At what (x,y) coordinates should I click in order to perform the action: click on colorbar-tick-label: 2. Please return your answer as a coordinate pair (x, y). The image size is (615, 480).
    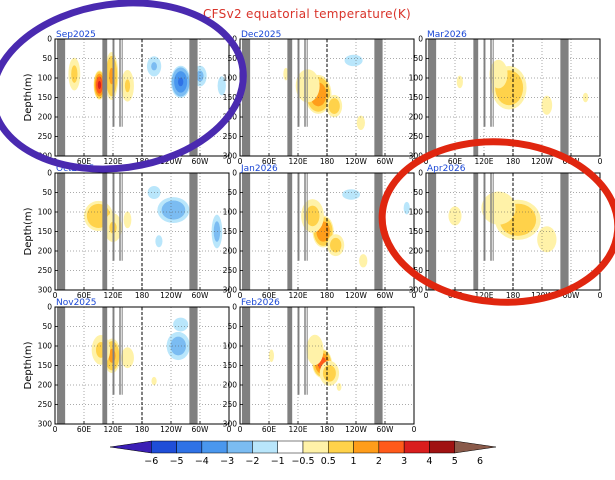
    Looking at the image, I should click on (379, 461).